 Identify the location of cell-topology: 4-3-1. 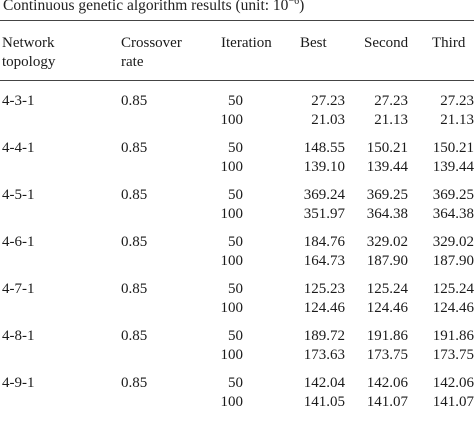
(18, 101).